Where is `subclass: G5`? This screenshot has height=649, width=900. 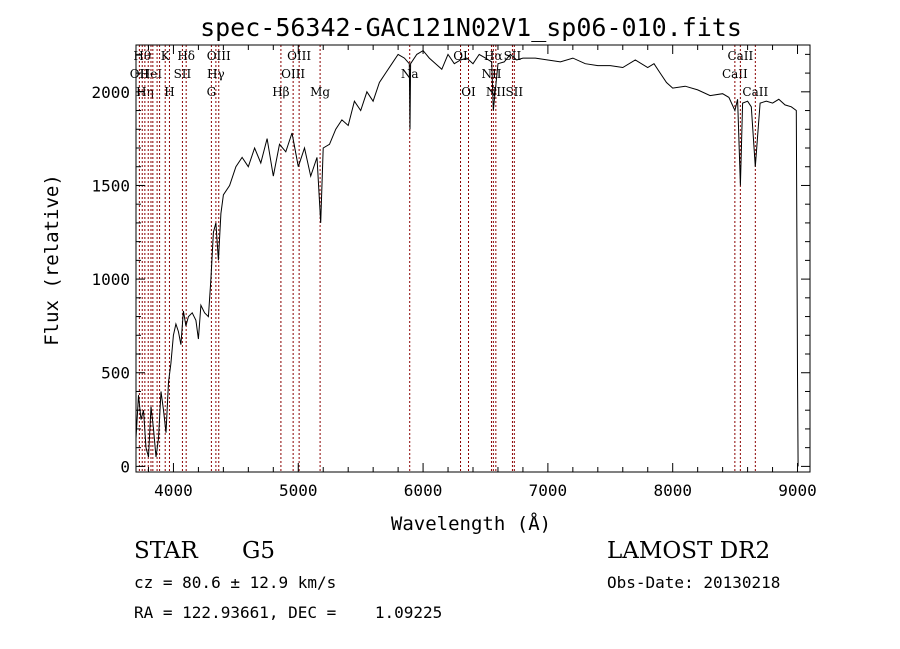 subclass: G5 is located at coordinates (259, 551).